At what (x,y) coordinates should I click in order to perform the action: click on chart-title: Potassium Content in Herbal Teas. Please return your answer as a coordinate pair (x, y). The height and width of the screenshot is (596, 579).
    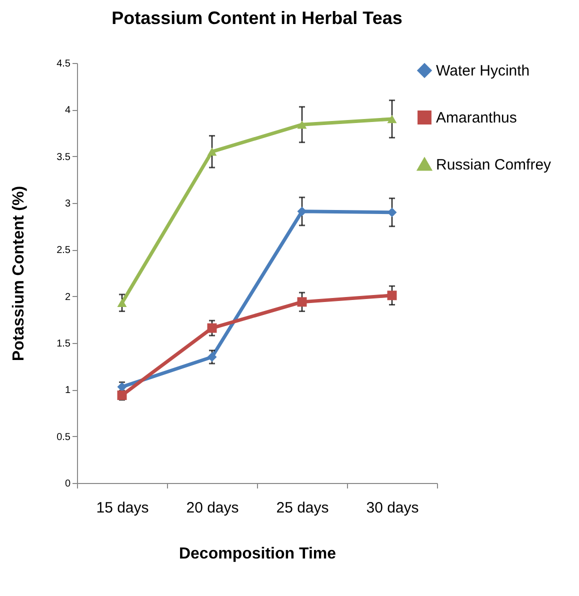
    Looking at the image, I should click on (257, 18).